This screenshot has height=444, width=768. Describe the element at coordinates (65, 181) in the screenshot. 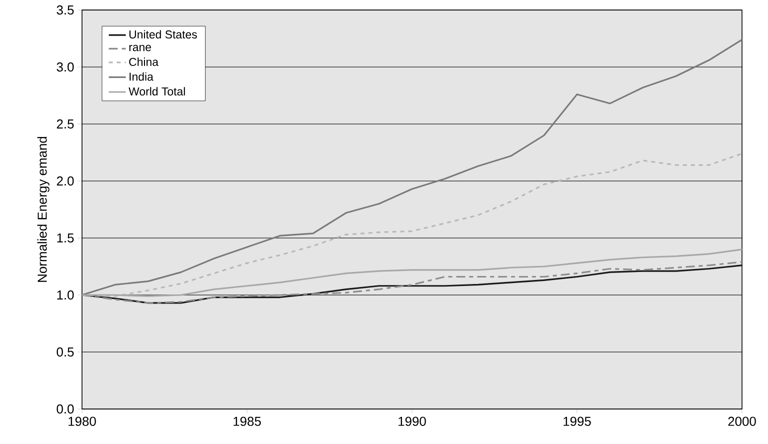

I see `y-tick-label: 2.0` at that location.